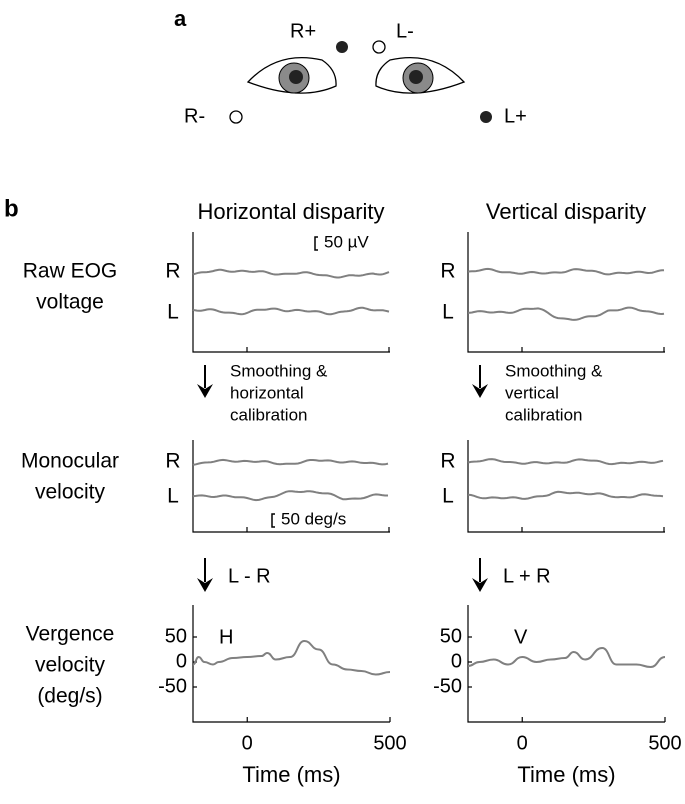  What do you see at coordinates (70, 634) in the screenshot?
I see `row-label: Vergence` at bounding box center [70, 634].